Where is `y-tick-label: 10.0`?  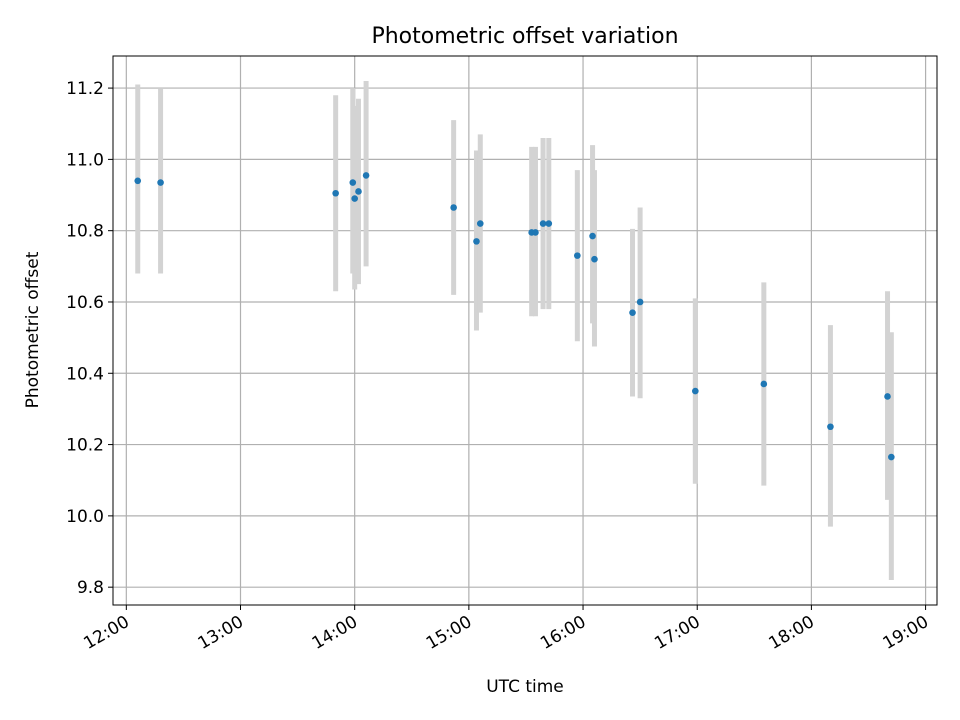
y-tick-label: 10.0 is located at coordinates (85, 517).